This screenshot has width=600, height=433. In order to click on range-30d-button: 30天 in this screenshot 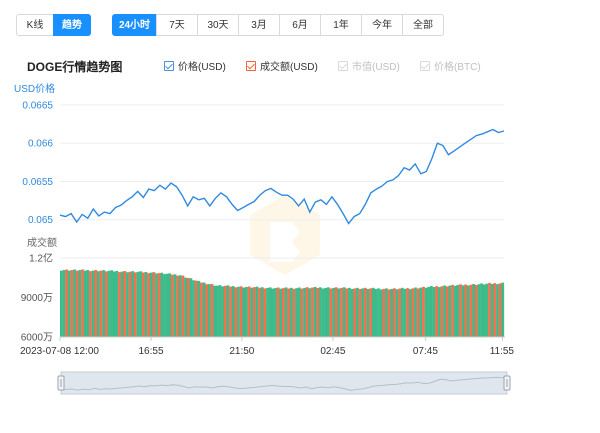, I will do `click(218, 25)`.